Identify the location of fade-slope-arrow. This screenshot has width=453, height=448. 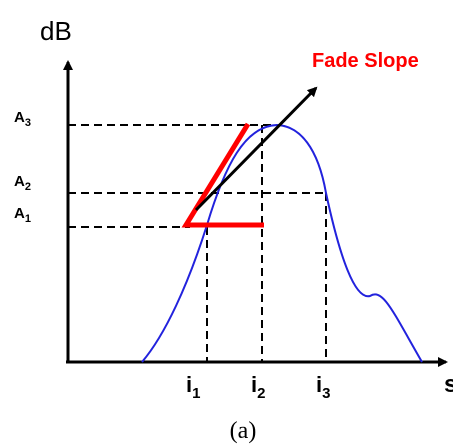
(256, 149).